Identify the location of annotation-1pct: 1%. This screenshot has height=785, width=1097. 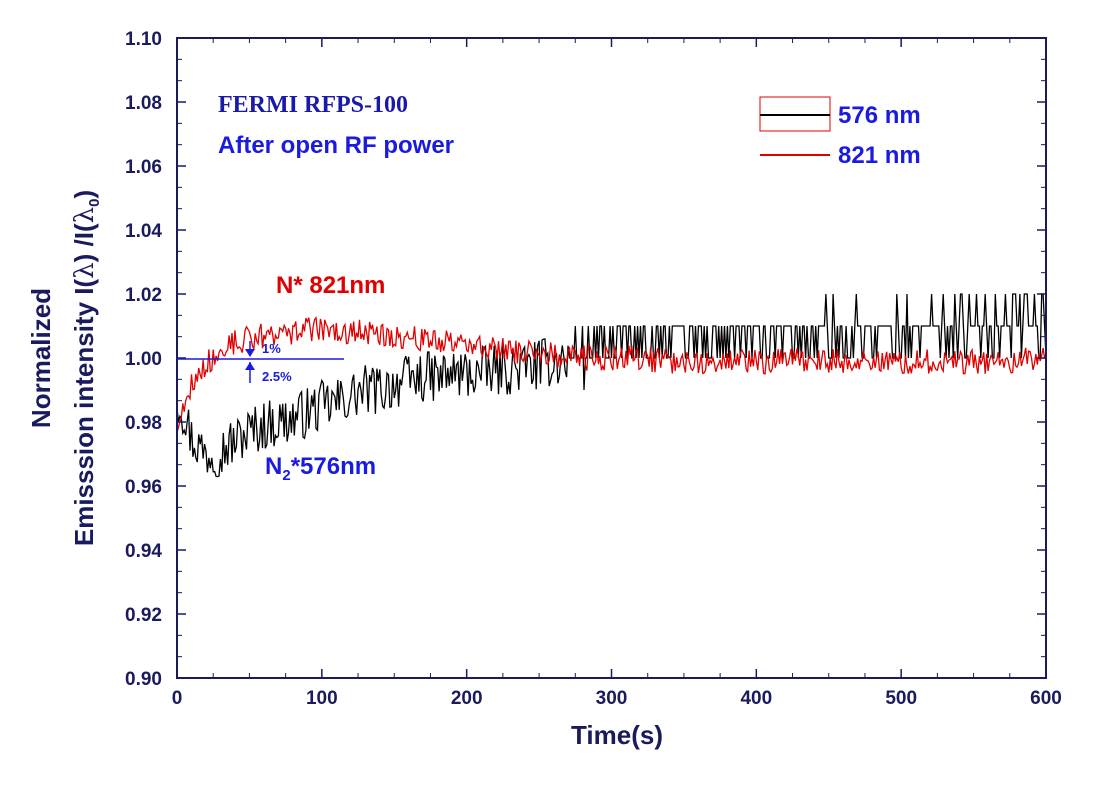
(271, 348).